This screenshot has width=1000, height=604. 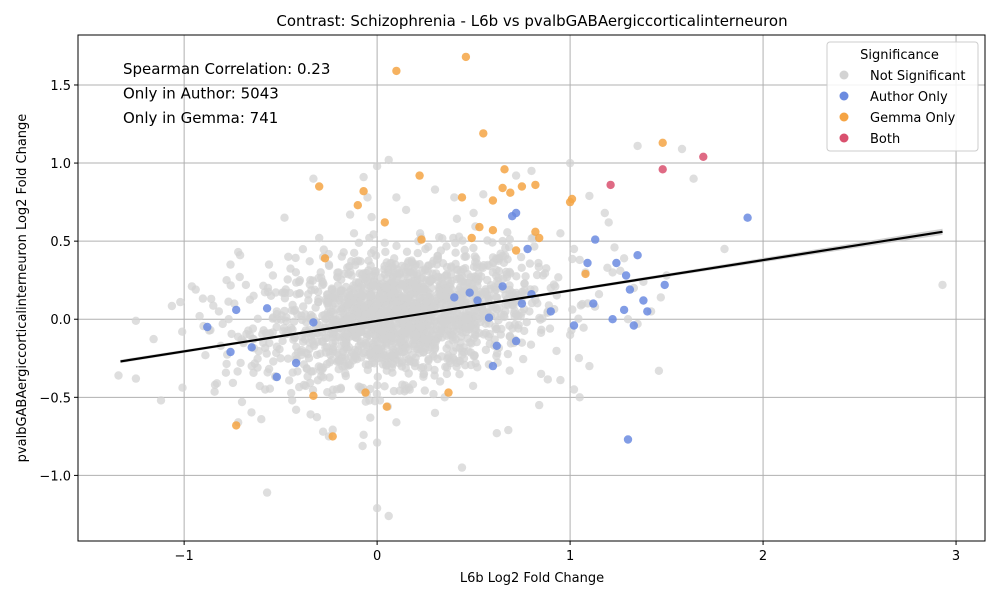 What do you see at coordinates (60, 242) in the screenshot?
I see `y-tick-label: 0.5` at bounding box center [60, 242].